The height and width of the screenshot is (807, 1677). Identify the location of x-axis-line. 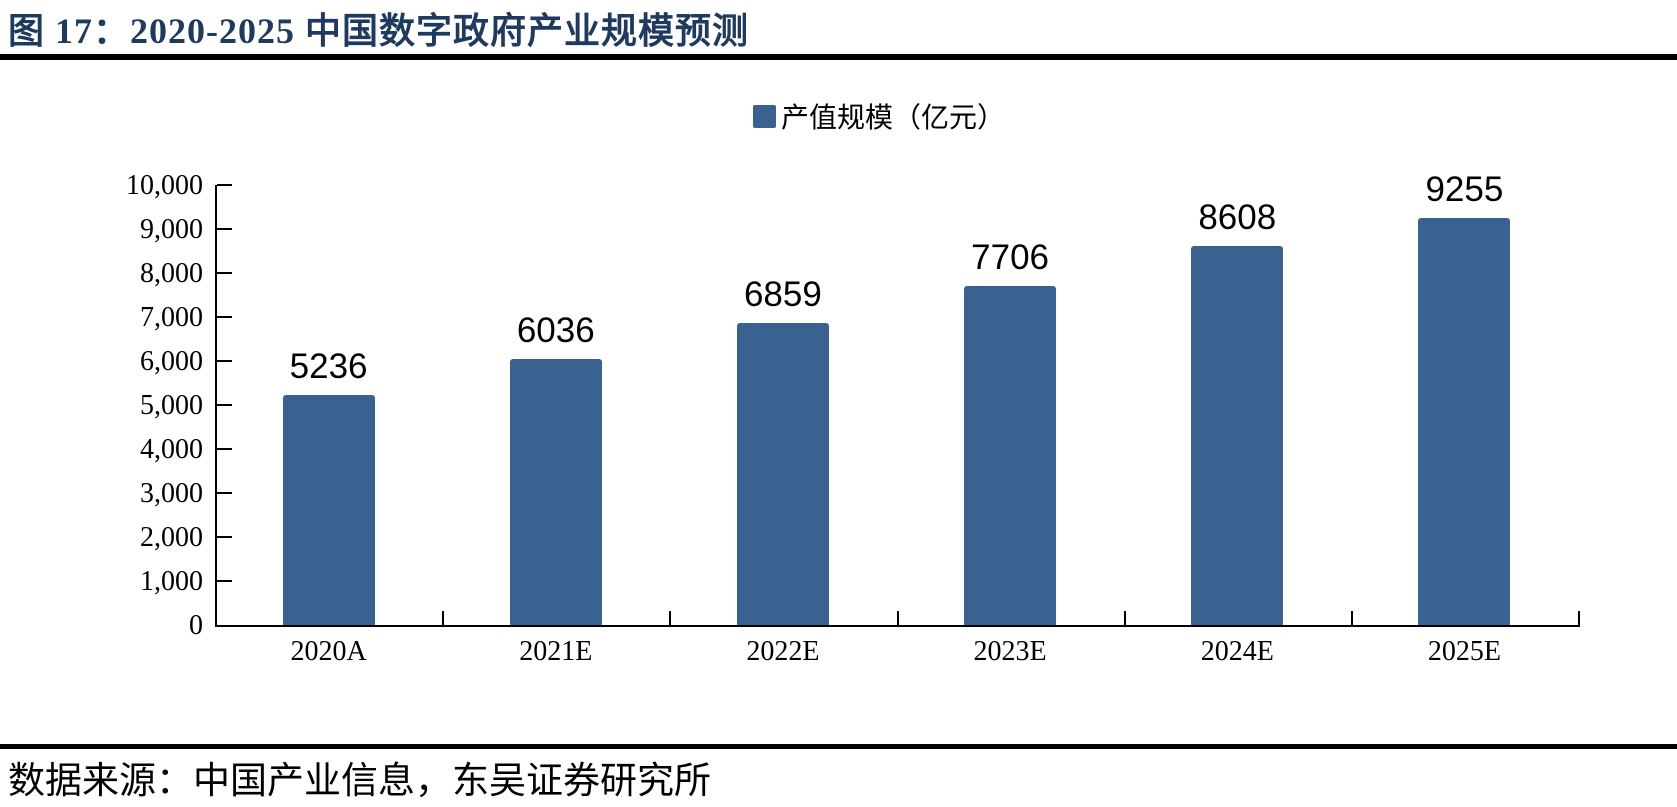
(897, 626).